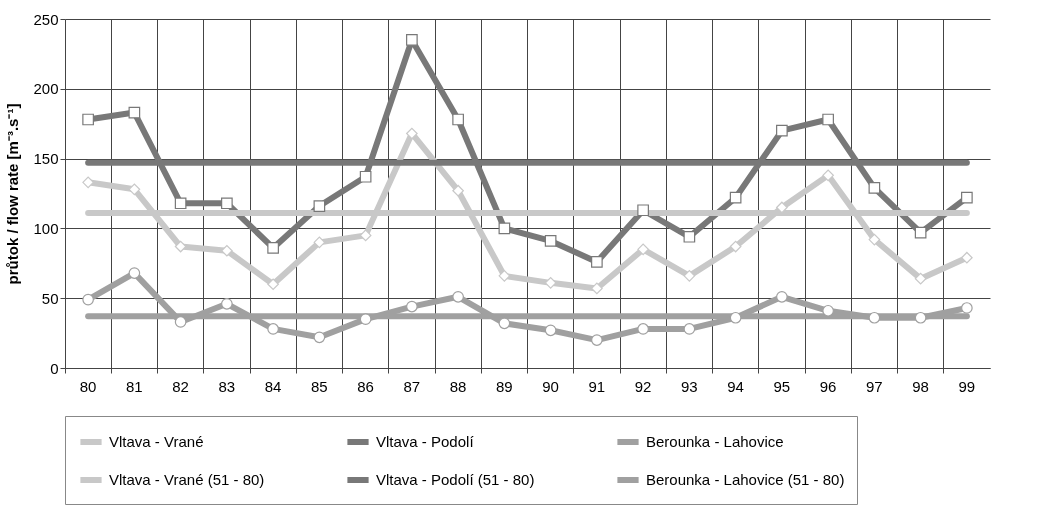 This screenshot has height=516, width=1039. Describe the element at coordinates (88, 386) in the screenshot. I see `x-tick-label: 80` at that location.